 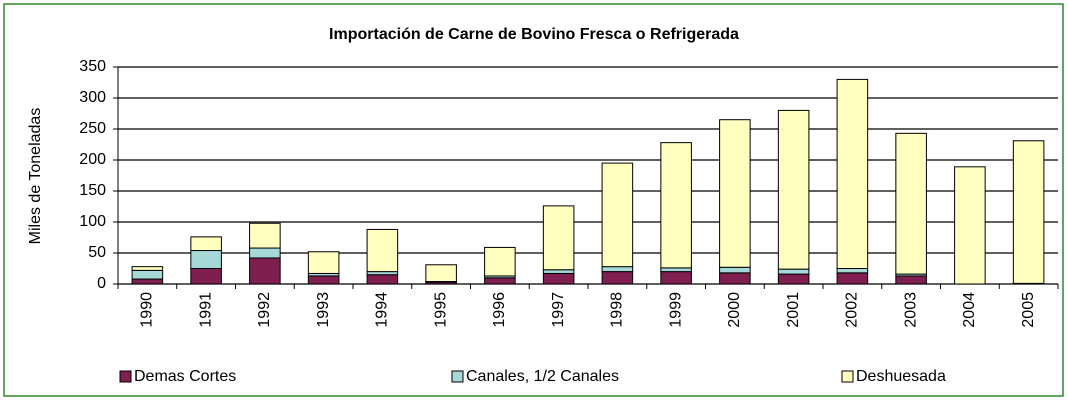 What do you see at coordinates (101, 283) in the screenshot?
I see `y-tick-label: 0` at bounding box center [101, 283].